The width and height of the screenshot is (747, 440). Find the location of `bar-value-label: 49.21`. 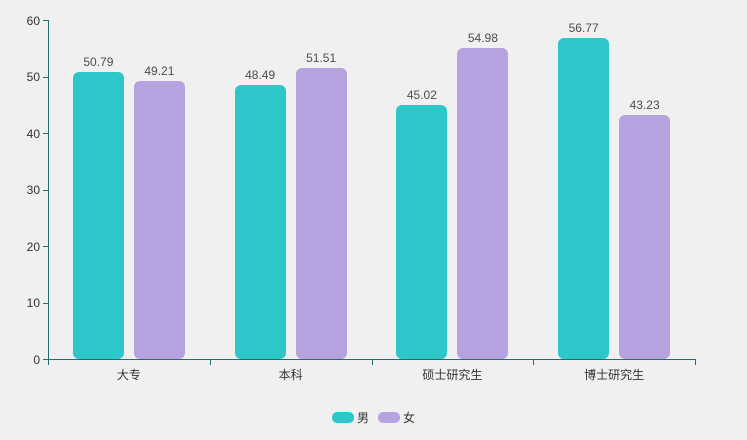

bar-value-label: 49.21 is located at coordinates (159, 70).